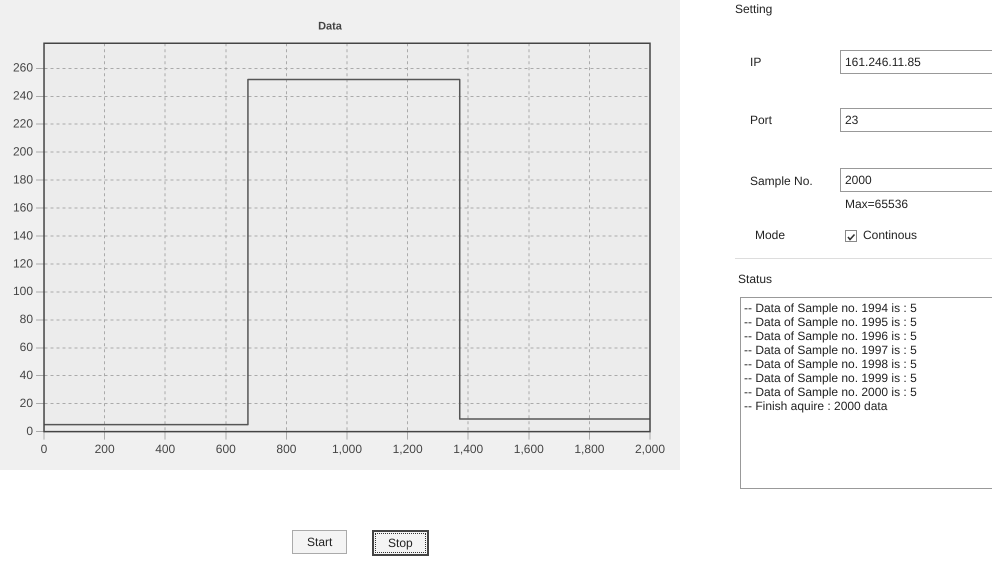 Image resolution: width=992 pixels, height=584 pixels. What do you see at coordinates (866, 393) in the screenshot?
I see `status-box: -- Data of Sample no. 1994 is : 5 -- Data of Sample no. 1995 is : 5 -- Data of Sample no. 1996 is : 5 -- Data of Sample no. 1997 is : 5 -- Data of Sample no. 1998 is : 5 -- Data of Sample no. 1999 is : 5 -- Data of Sample no. 2000 is : 5 -- Finish aquire : 2000 data` at bounding box center [866, 393].